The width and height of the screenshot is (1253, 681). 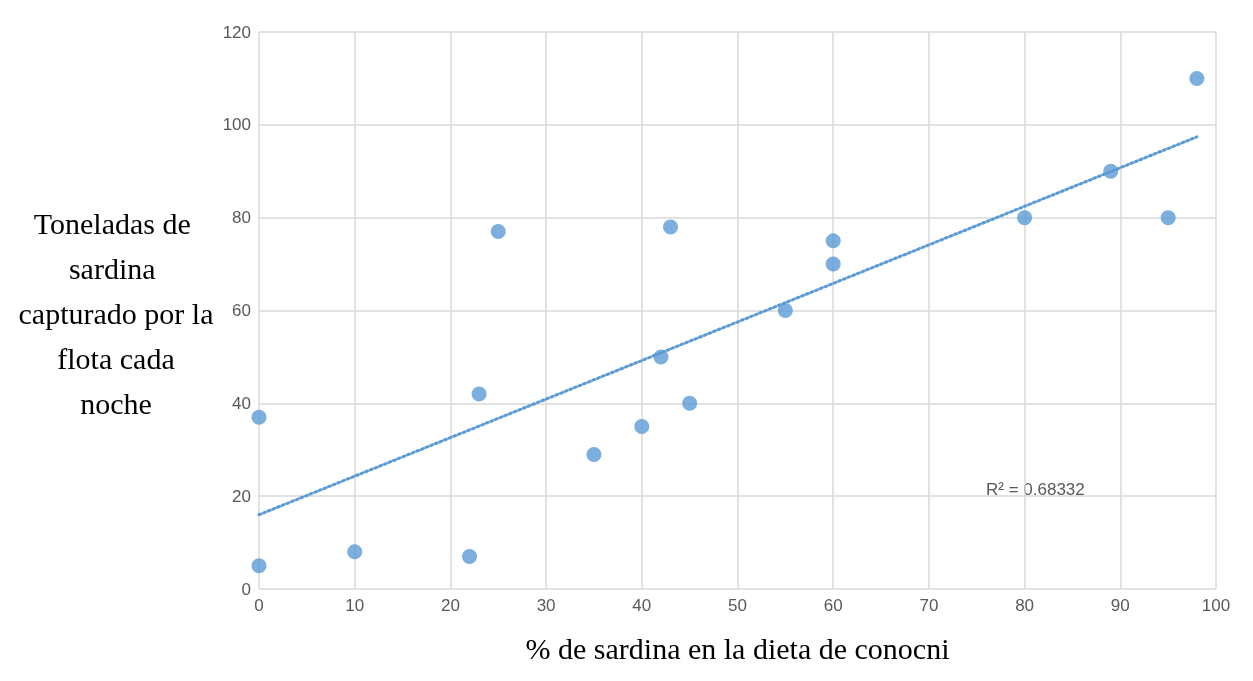 I want to click on x-tick-label: 0, so click(x=259, y=605).